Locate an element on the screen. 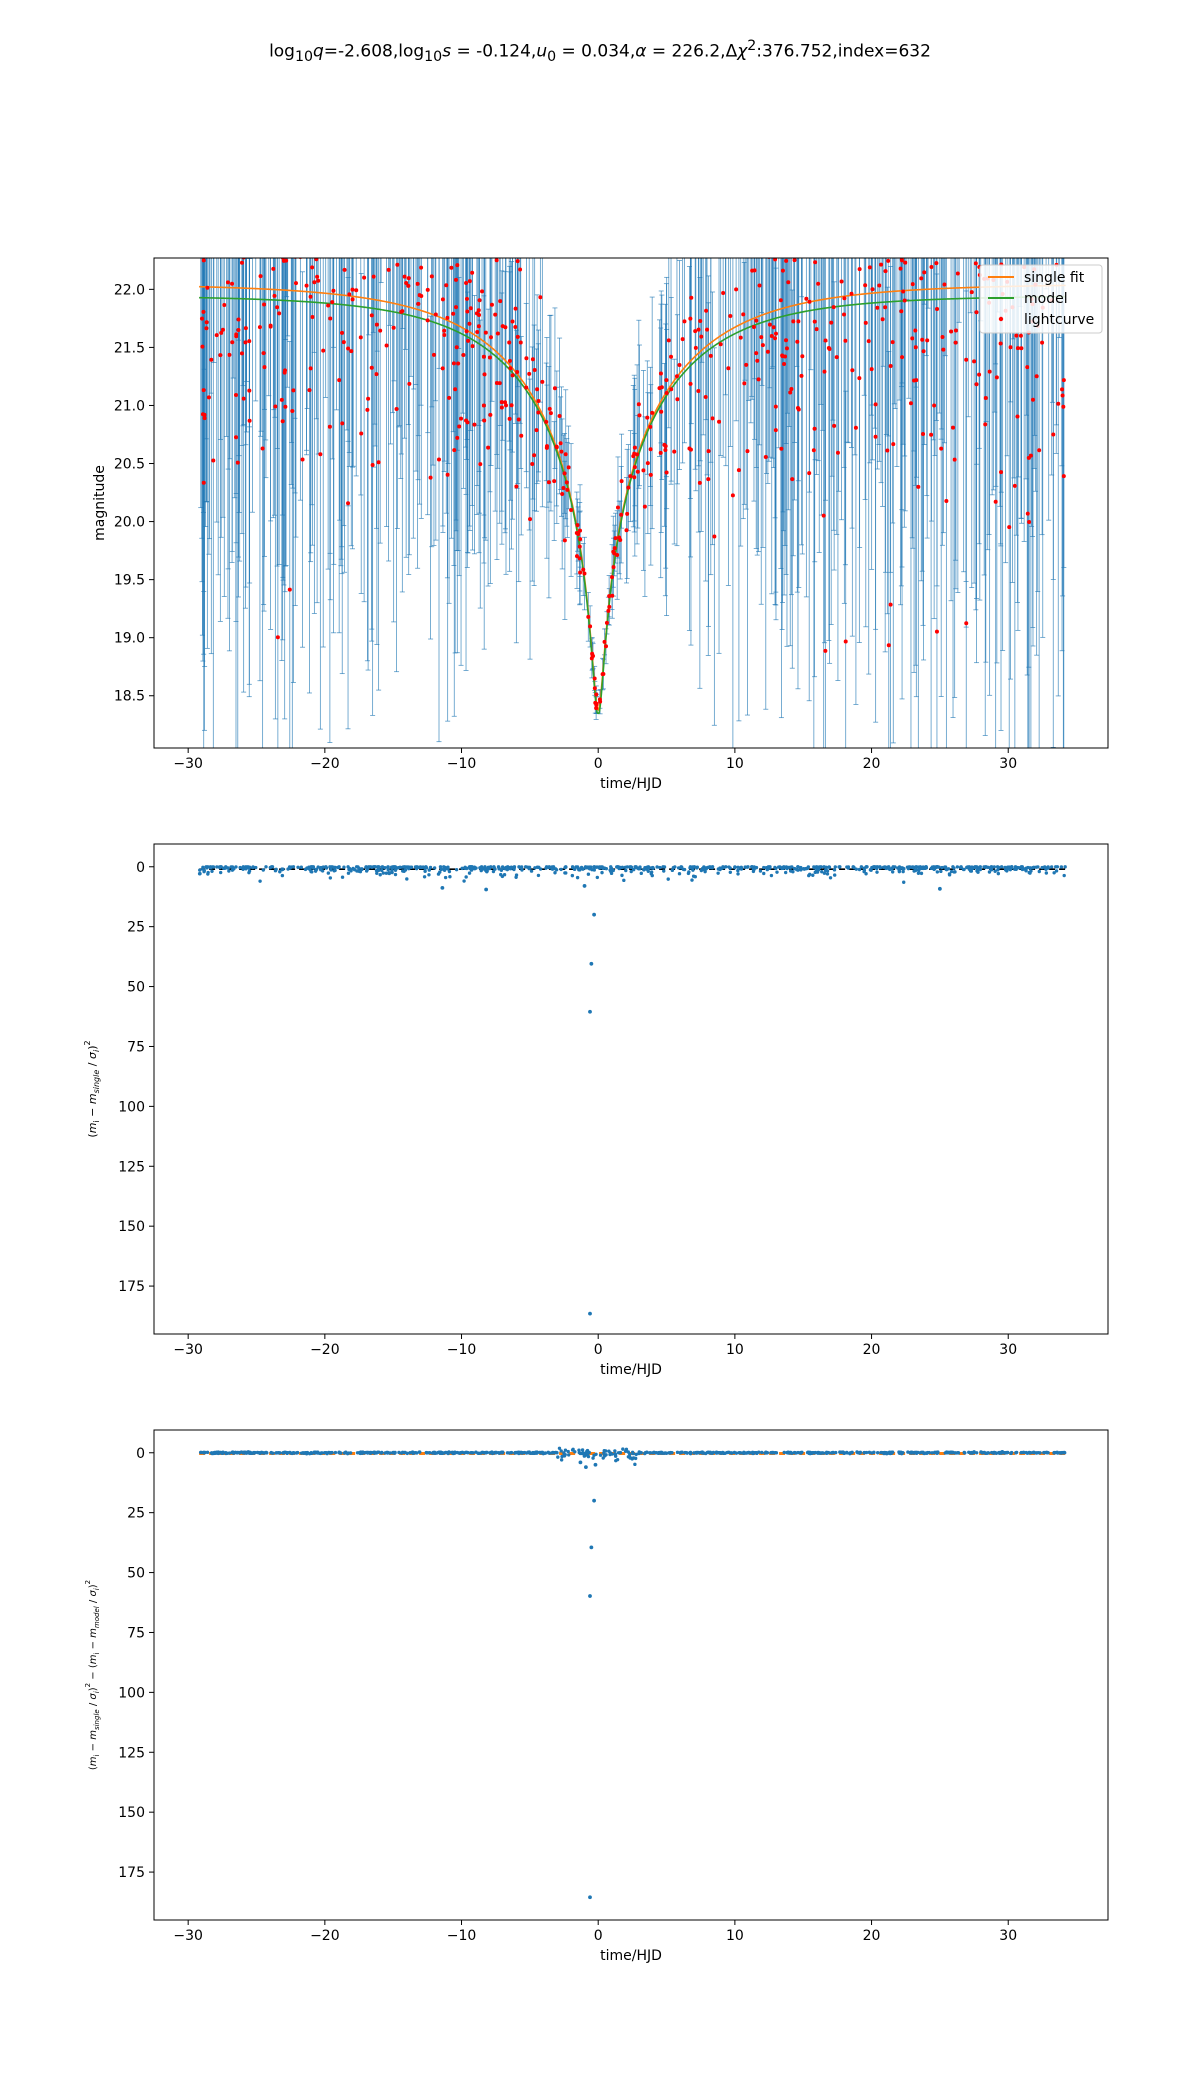  chi2-difference-xlabel: time/HJD is located at coordinates (631, 1956).